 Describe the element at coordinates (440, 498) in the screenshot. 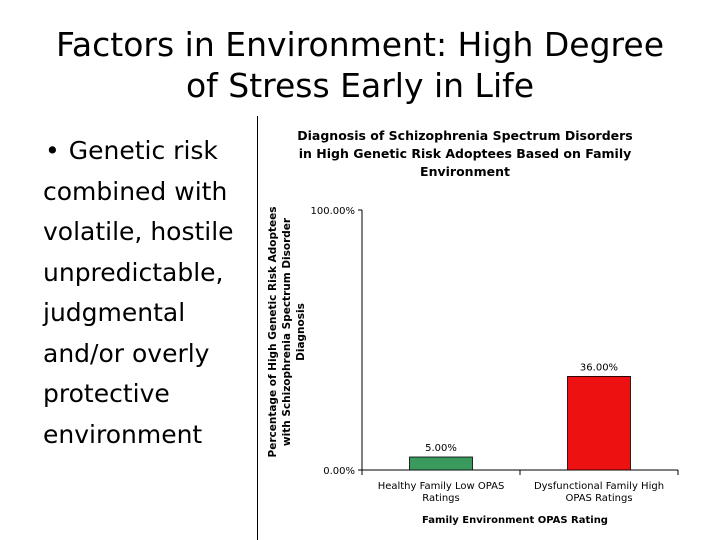

I see `x-tick-label-1-line-2: Ratings` at that location.